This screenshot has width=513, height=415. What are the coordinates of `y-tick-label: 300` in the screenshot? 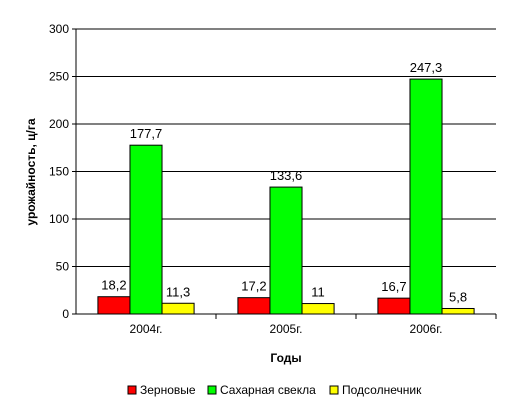 It's located at (59, 29).